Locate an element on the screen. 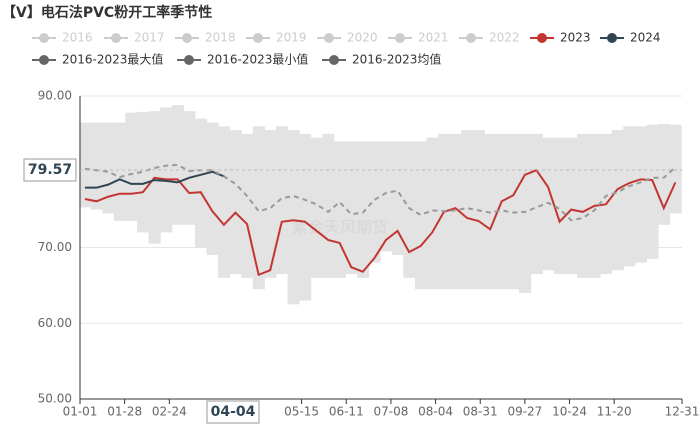 Image resolution: width=700 pixels, height=426 pixels. legend-label: 2016 is located at coordinates (77, 38).